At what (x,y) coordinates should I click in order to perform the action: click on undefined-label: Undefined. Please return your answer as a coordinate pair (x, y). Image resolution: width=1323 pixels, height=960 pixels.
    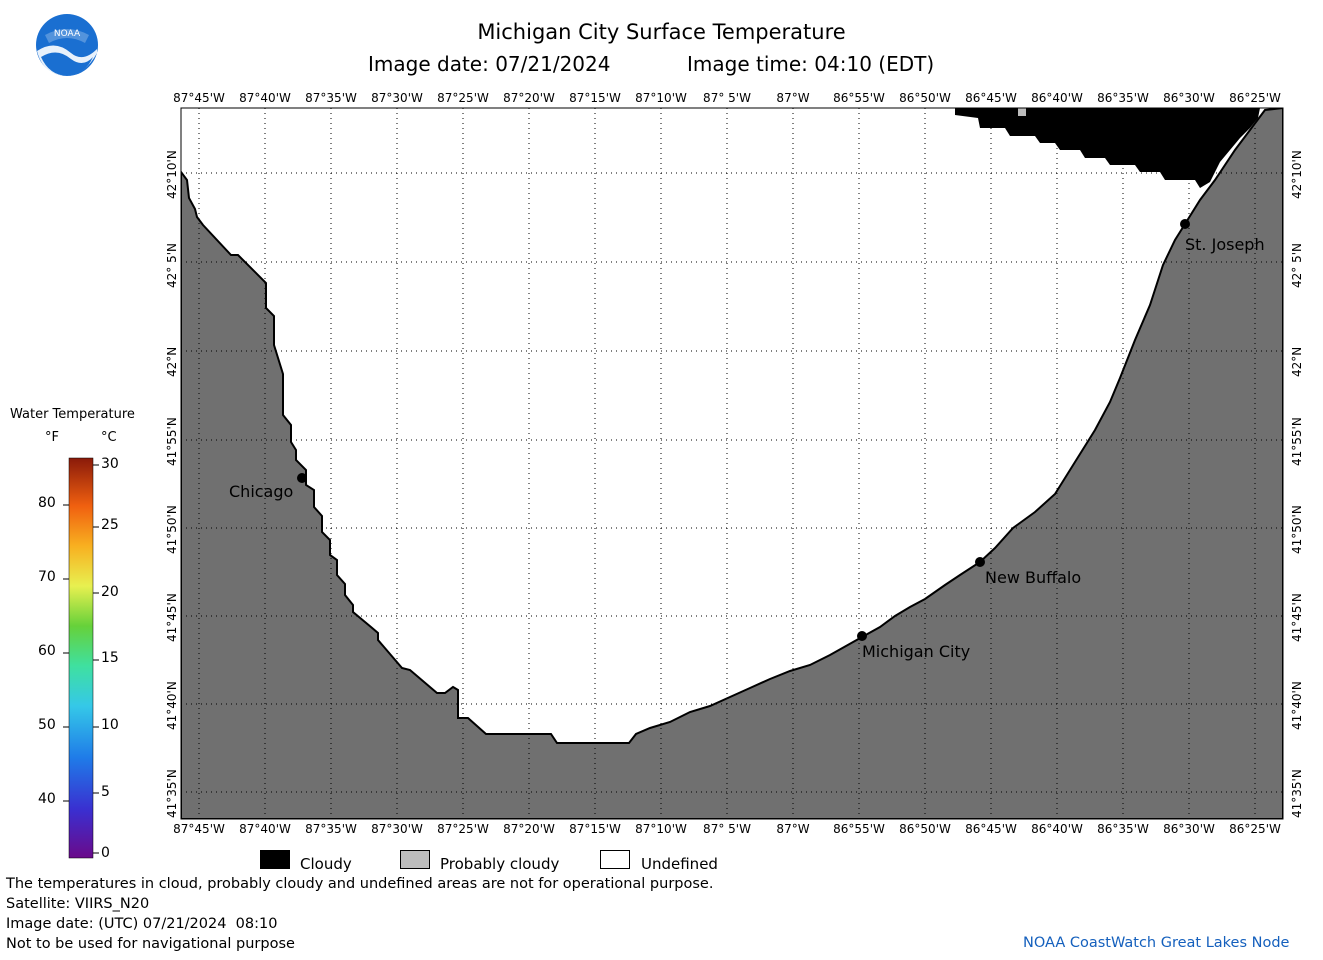
    Looking at the image, I should click on (679, 864).